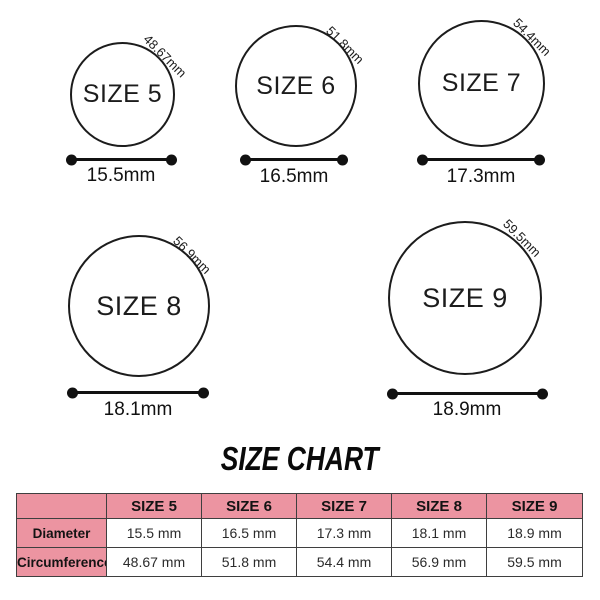 The width and height of the screenshot is (600, 600). Describe the element at coordinates (467, 409) in the screenshot. I see `diameter-label: 18.9mm` at that location.